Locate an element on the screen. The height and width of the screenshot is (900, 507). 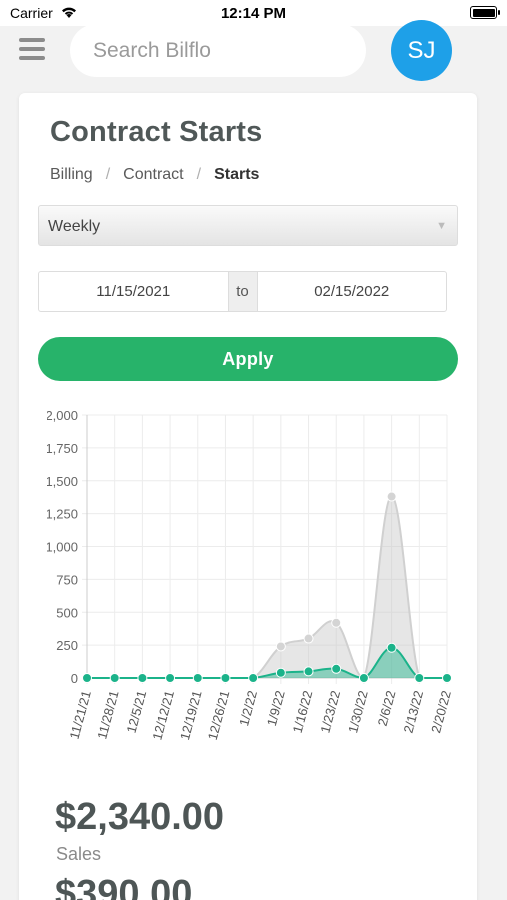
clock: 12:14 PM is located at coordinates (253, 13).